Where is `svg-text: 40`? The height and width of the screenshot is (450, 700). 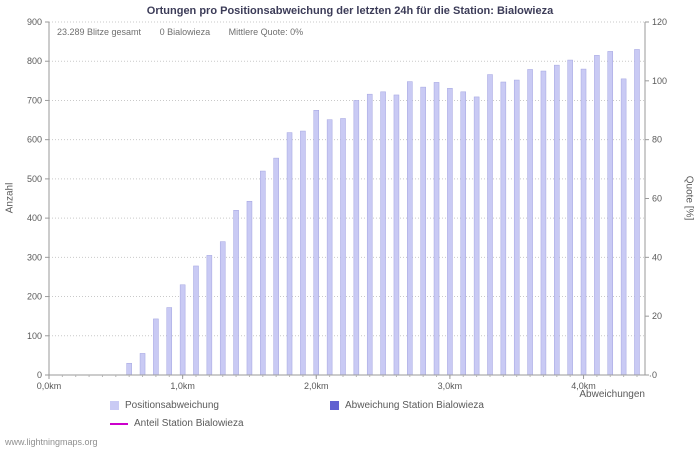 svg-text: 40 is located at coordinates (657, 257).